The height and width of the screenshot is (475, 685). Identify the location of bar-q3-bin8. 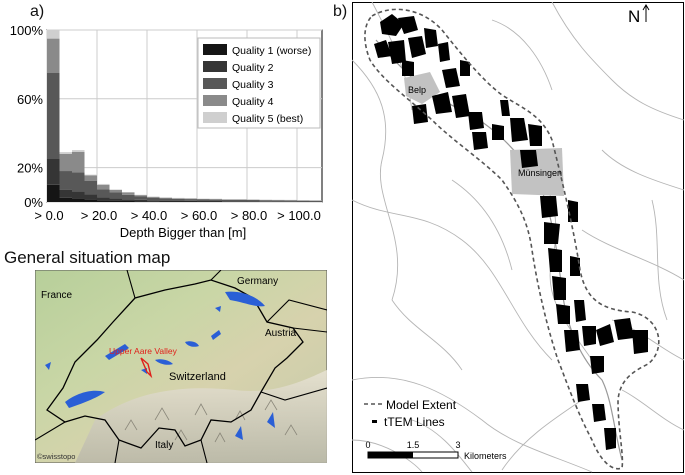
(153, 199).